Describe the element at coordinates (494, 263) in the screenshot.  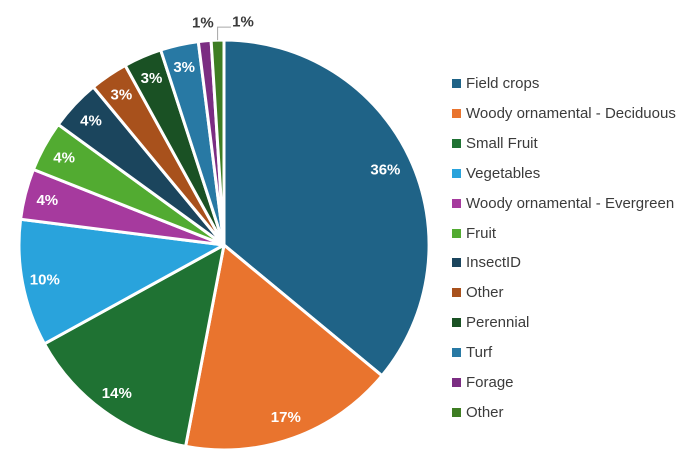
I see `legend-label: InsectID` at that location.